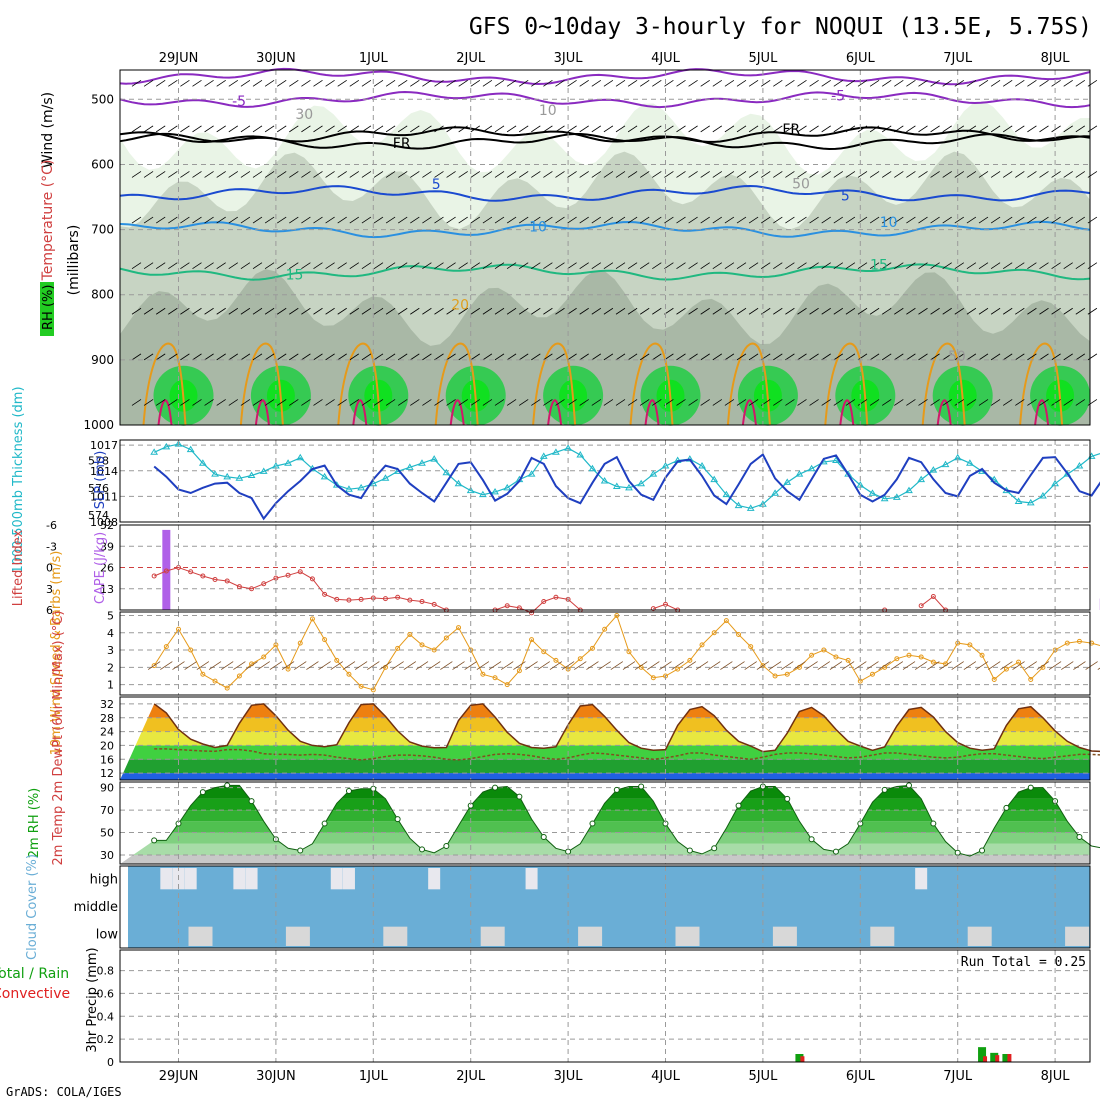  What do you see at coordinates (49, 568) in the screenshot?
I see `li-tick: 0` at bounding box center [49, 568].